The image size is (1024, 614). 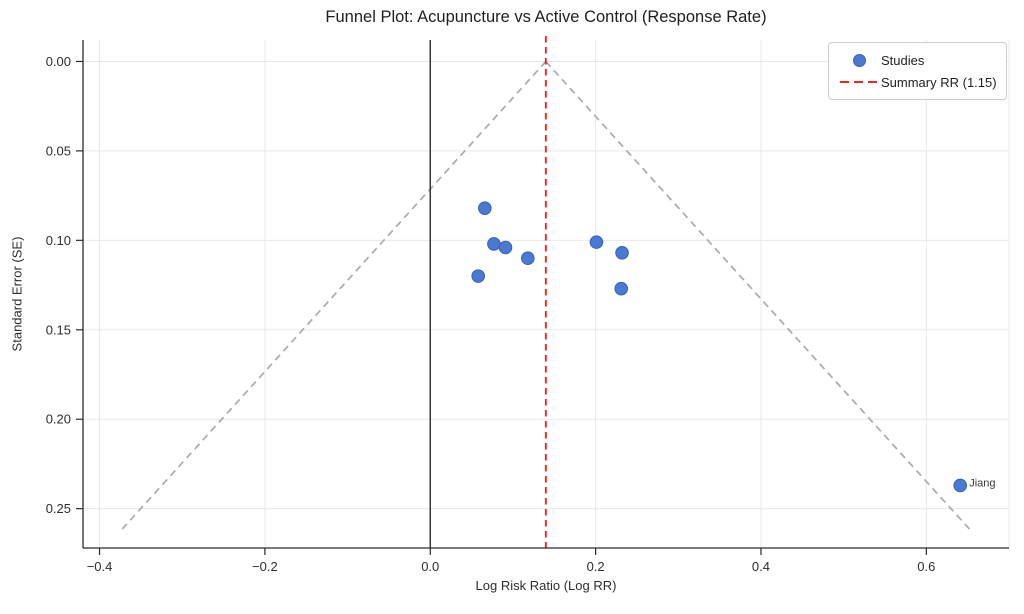 I want to click on y-axis-label: Standard Error (SE), so click(x=17, y=294).